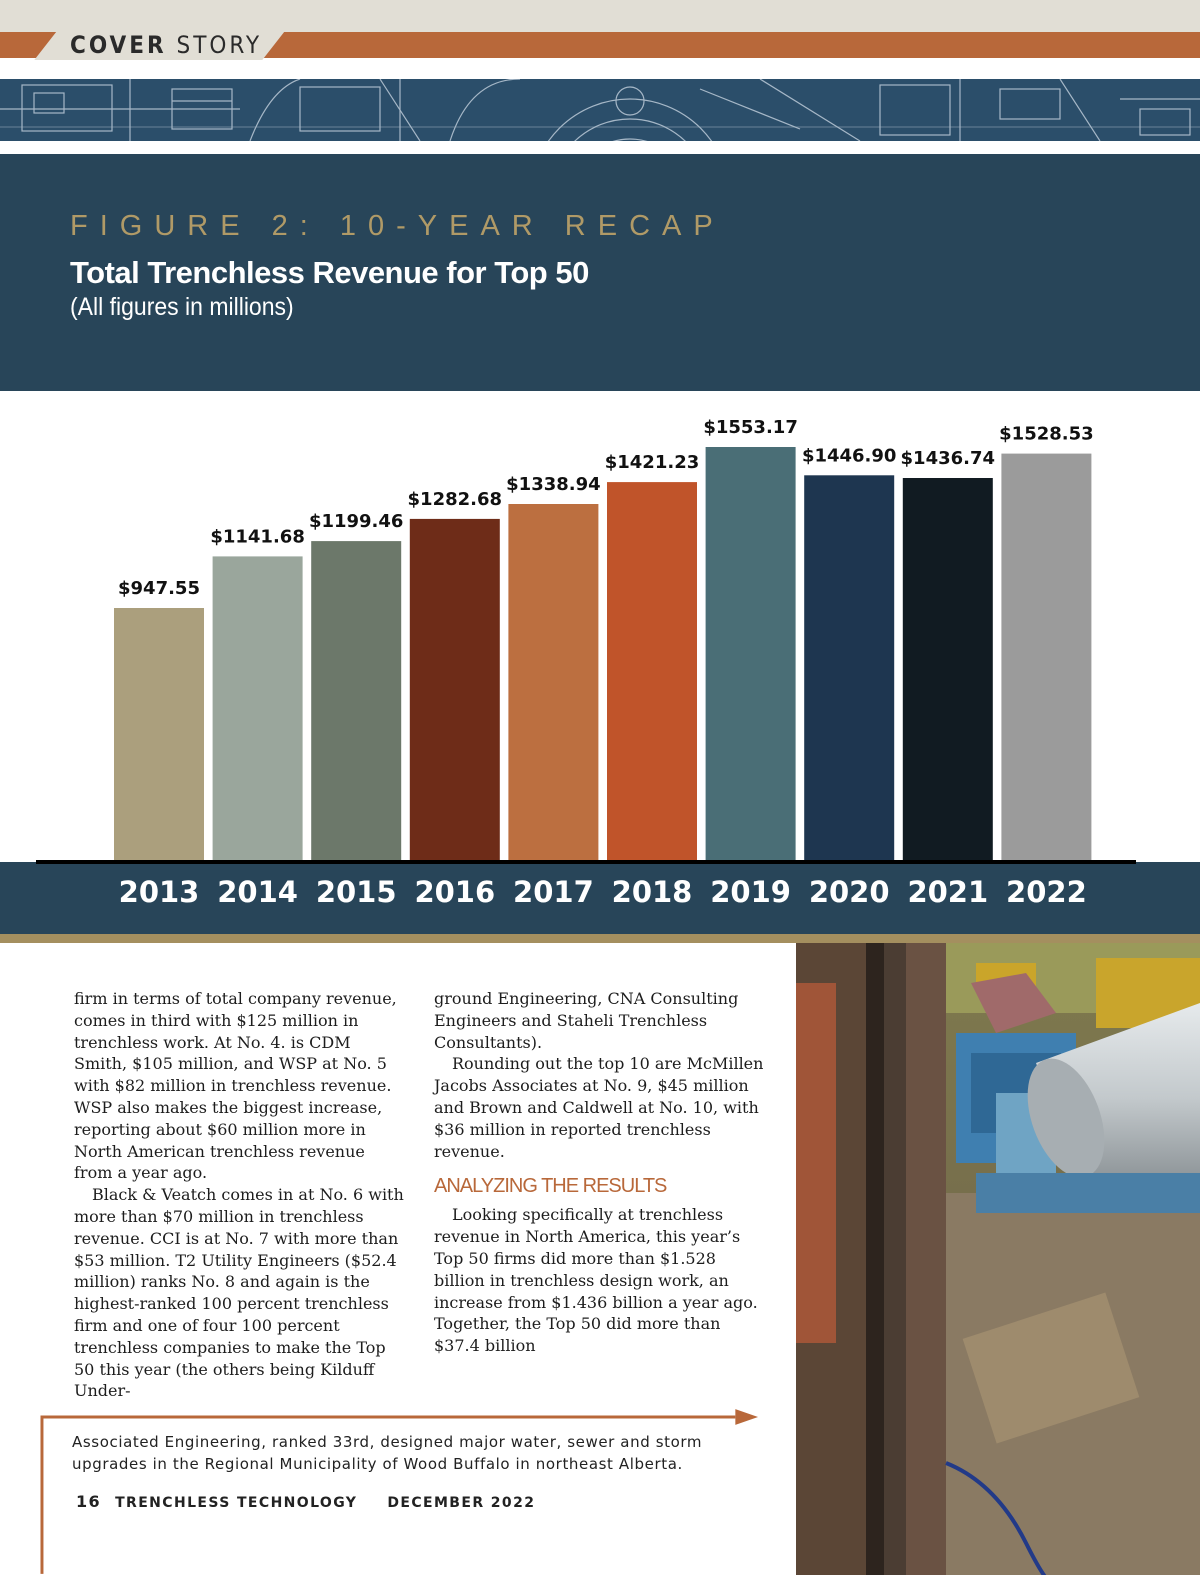 The width and height of the screenshot is (1200, 1575). I want to click on data-label-2019: $1553.17, so click(750, 427).